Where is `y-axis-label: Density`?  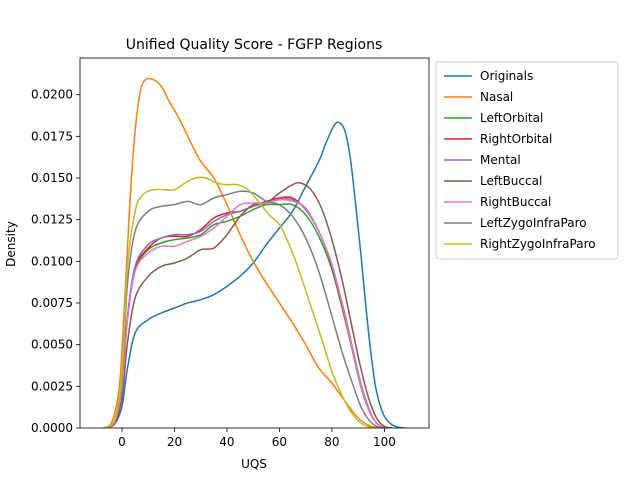
y-axis-label: Density is located at coordinates (11, 244).